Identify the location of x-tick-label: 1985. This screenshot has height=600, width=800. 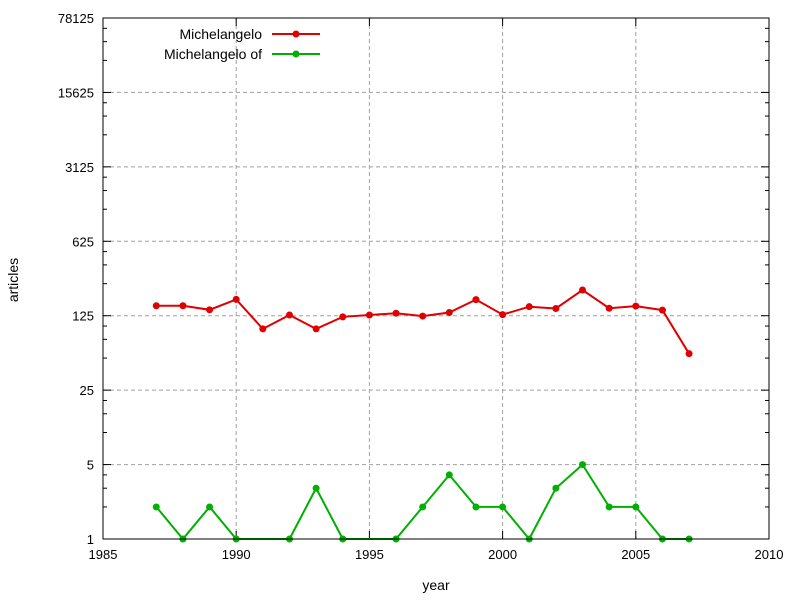
(103, 554).